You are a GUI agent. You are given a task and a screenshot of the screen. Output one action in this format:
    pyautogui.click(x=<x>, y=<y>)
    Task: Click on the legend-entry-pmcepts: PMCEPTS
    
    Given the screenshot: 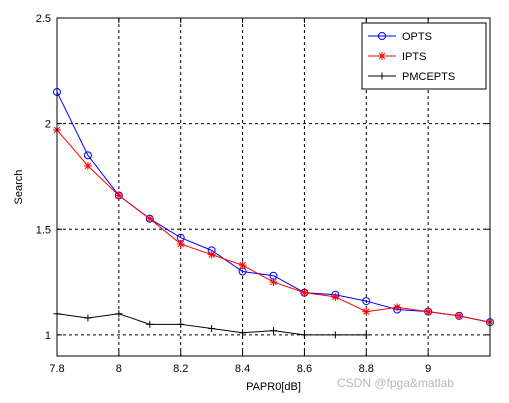 What is the action you would take?
    pyautogui.click(x=411, y=77)
    